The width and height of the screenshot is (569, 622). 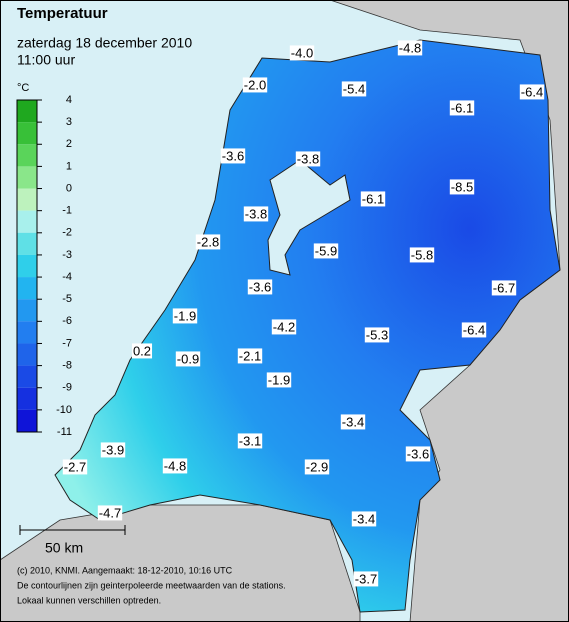 I want to click on station-value: -4.0, so click(x=302, y=52).